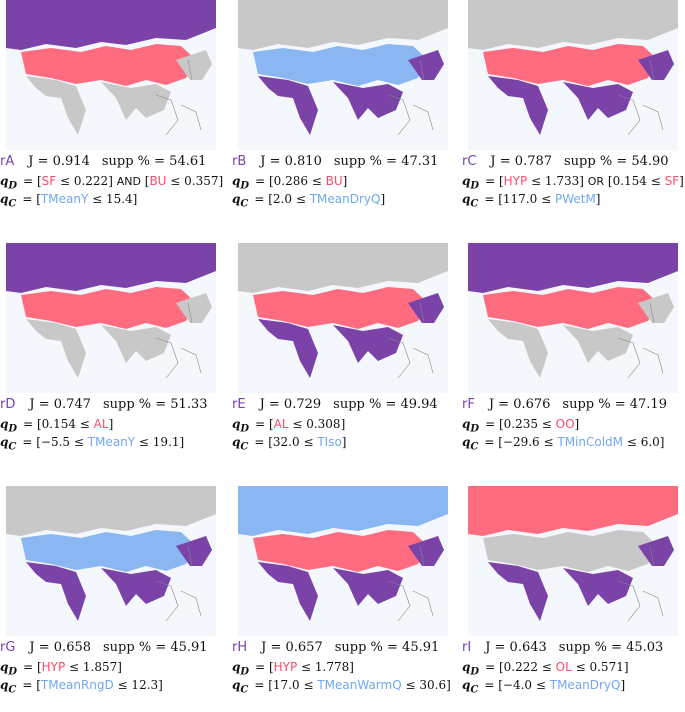  Describe the element at coordinates (59, 161) in the screenshot. I see `jaccard-value: J = 0.914` at that location.